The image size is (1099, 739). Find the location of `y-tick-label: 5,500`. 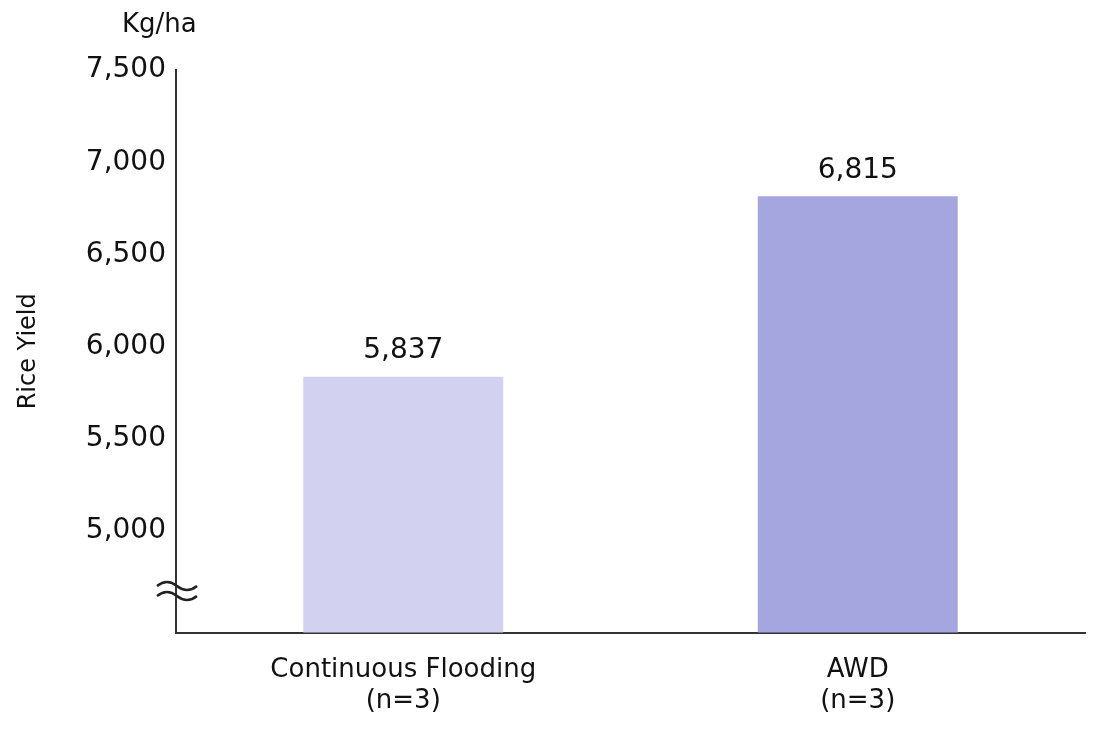

y-tick-label: 5,500 is located at coordinates (125, 437).